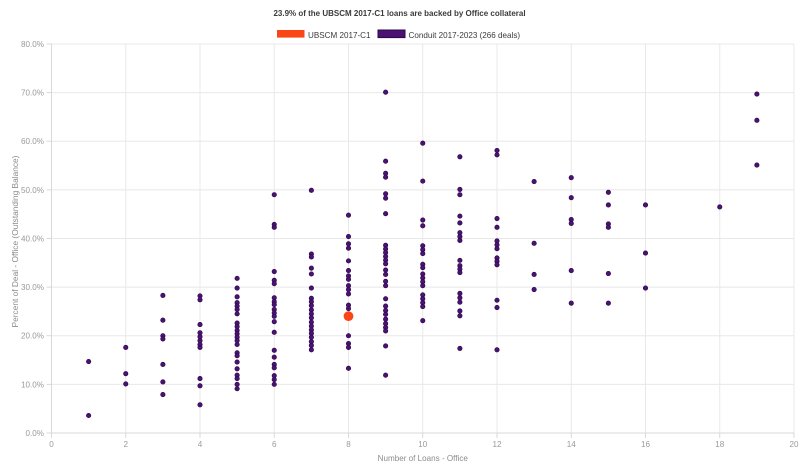 This screenshot has height=472, width=800. I want to click on svg-text: 20, so click(794, 444).